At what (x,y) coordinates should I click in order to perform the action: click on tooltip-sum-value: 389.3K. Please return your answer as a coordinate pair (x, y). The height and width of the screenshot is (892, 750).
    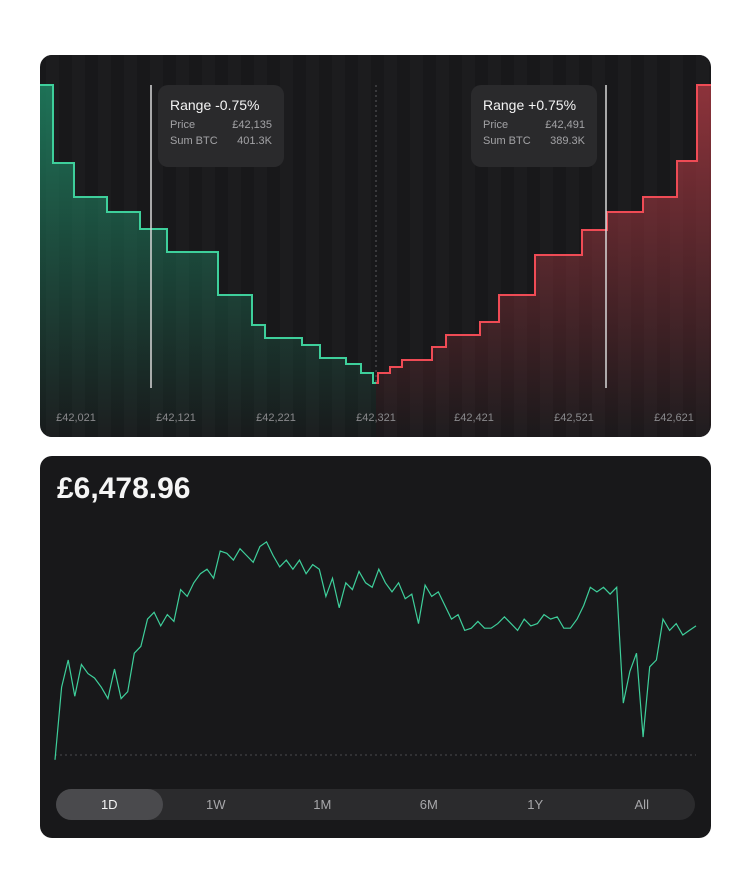
    Looking at the image, I should click on (567, 141).